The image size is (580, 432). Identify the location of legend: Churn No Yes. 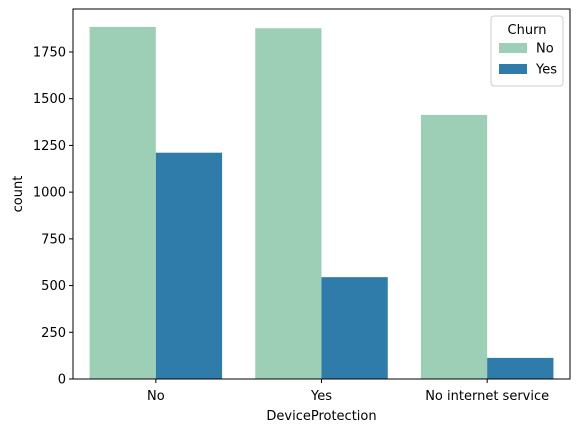
(527, 51).